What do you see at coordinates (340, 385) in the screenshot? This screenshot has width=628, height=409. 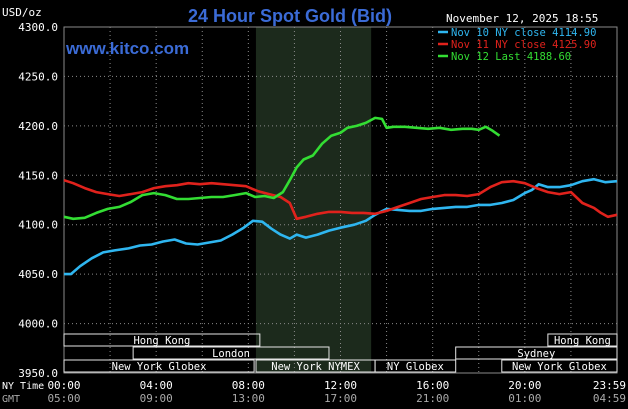 I see `x-tick-ny: 12:00` at bounding box center [340, 385].